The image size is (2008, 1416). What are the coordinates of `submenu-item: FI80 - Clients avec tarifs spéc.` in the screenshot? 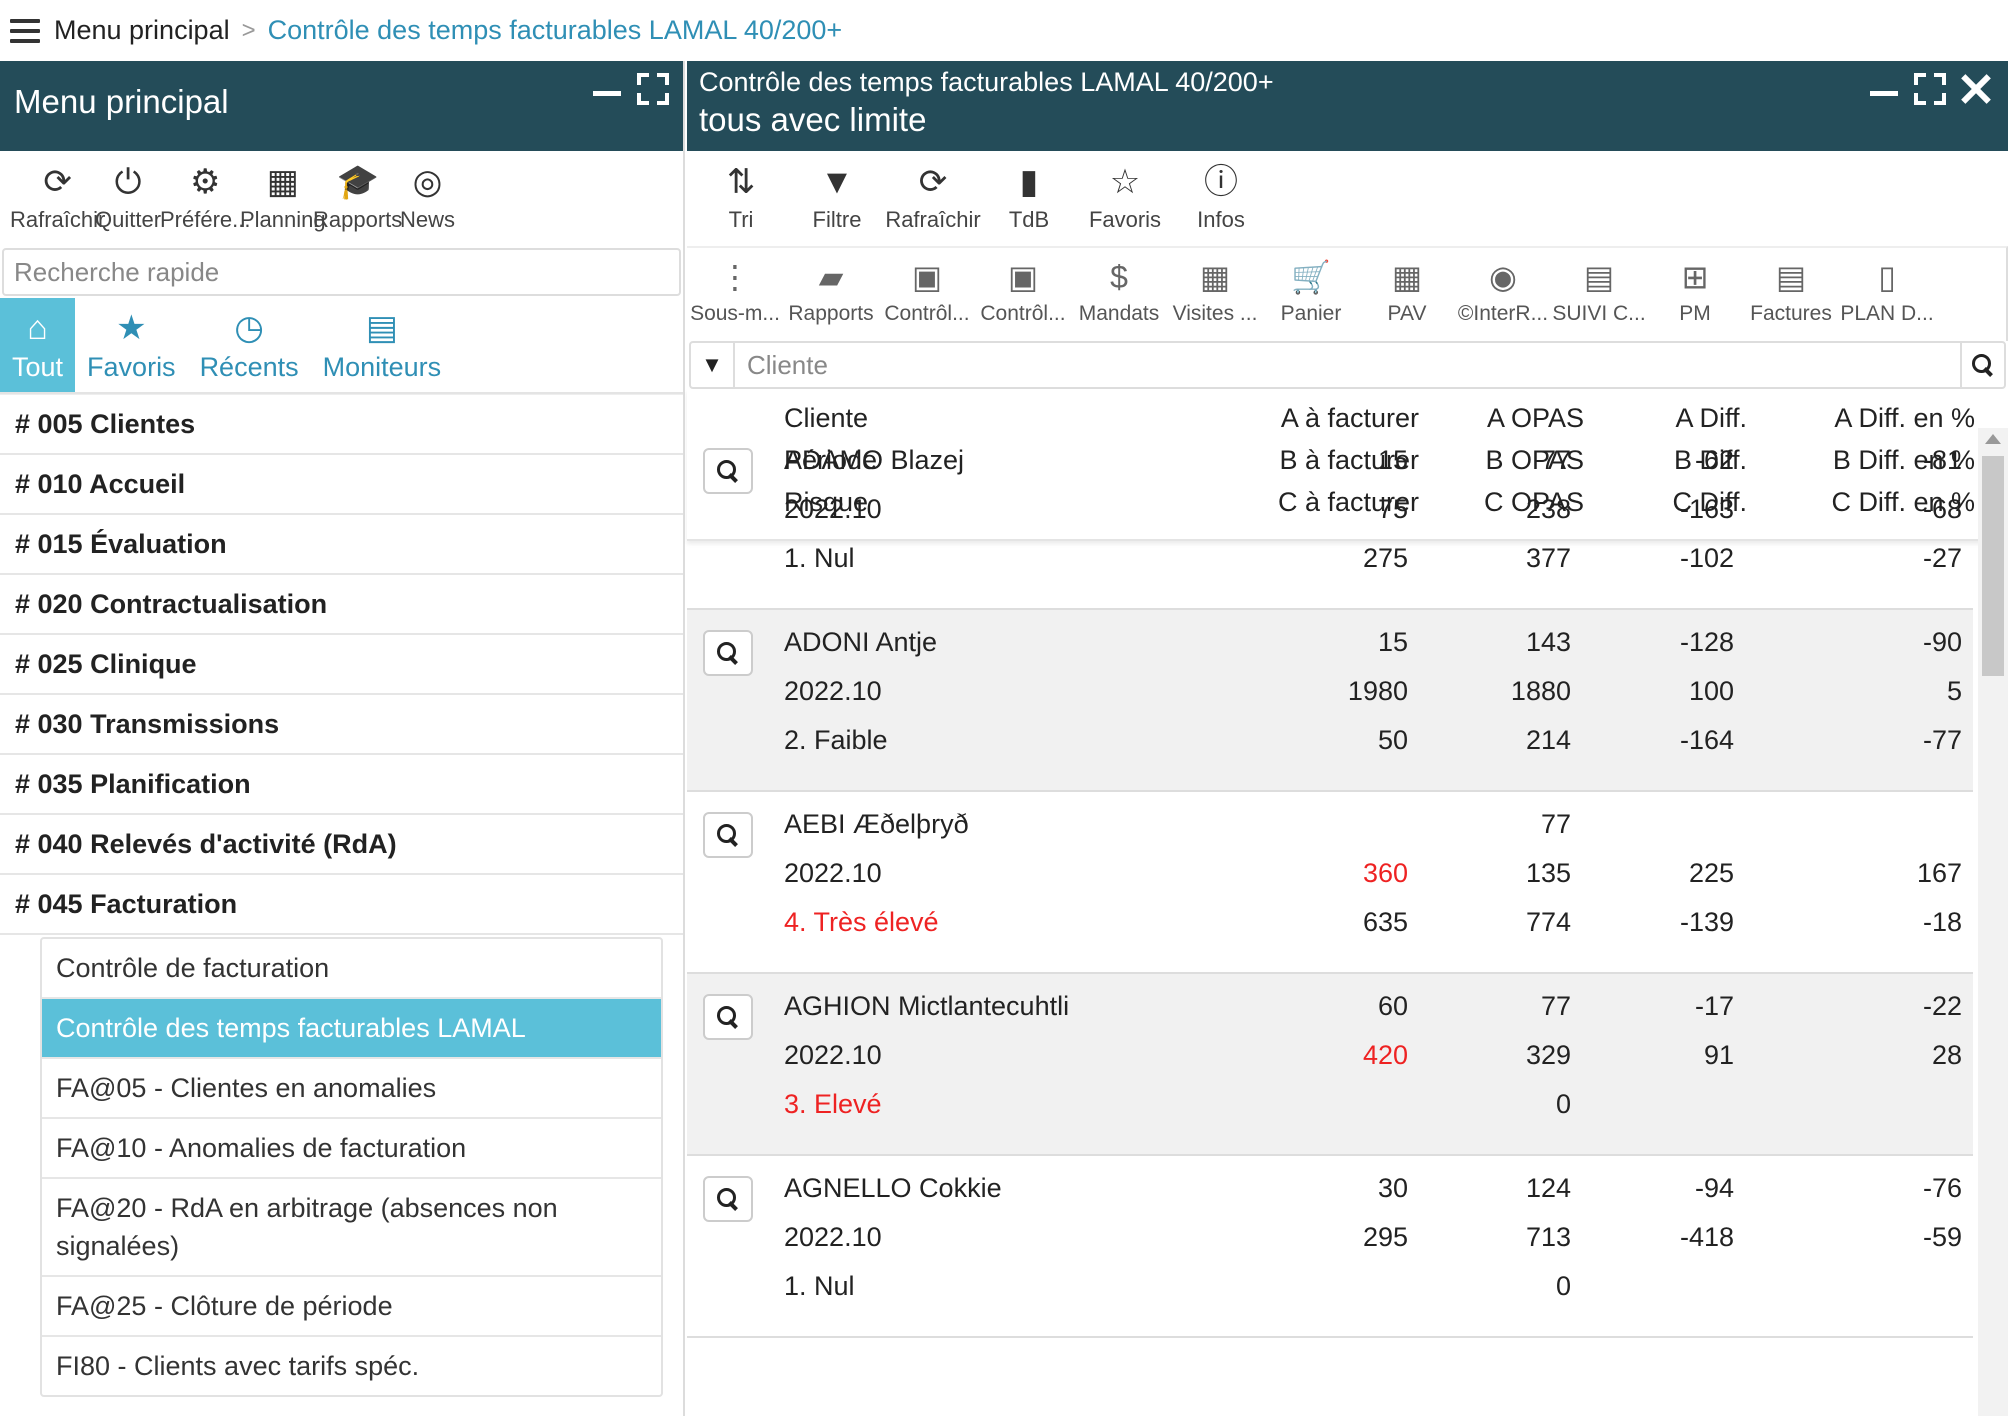 It's located at (238, 1366).